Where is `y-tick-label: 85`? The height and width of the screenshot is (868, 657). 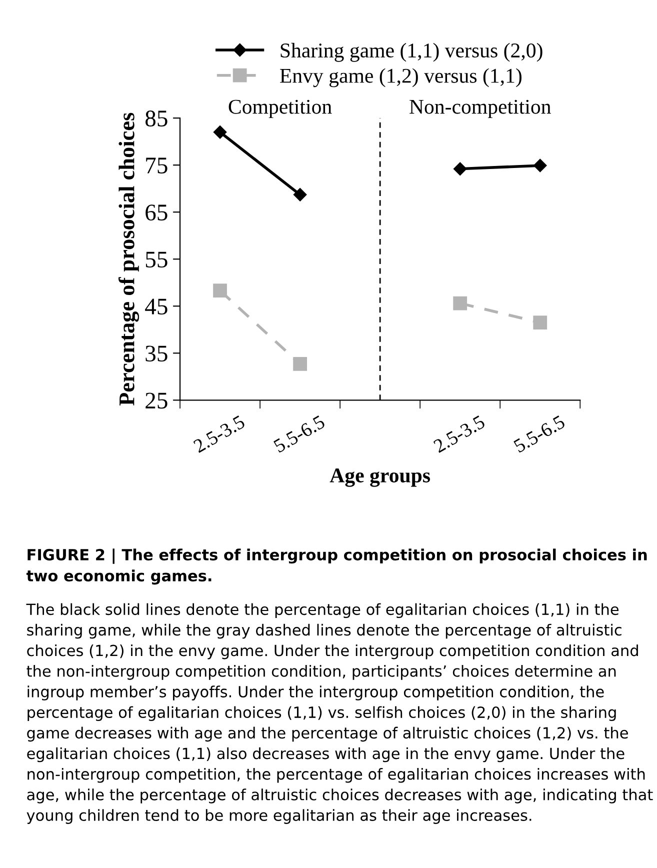
y-tick-label: 85 is located at coordinates (157, 118).